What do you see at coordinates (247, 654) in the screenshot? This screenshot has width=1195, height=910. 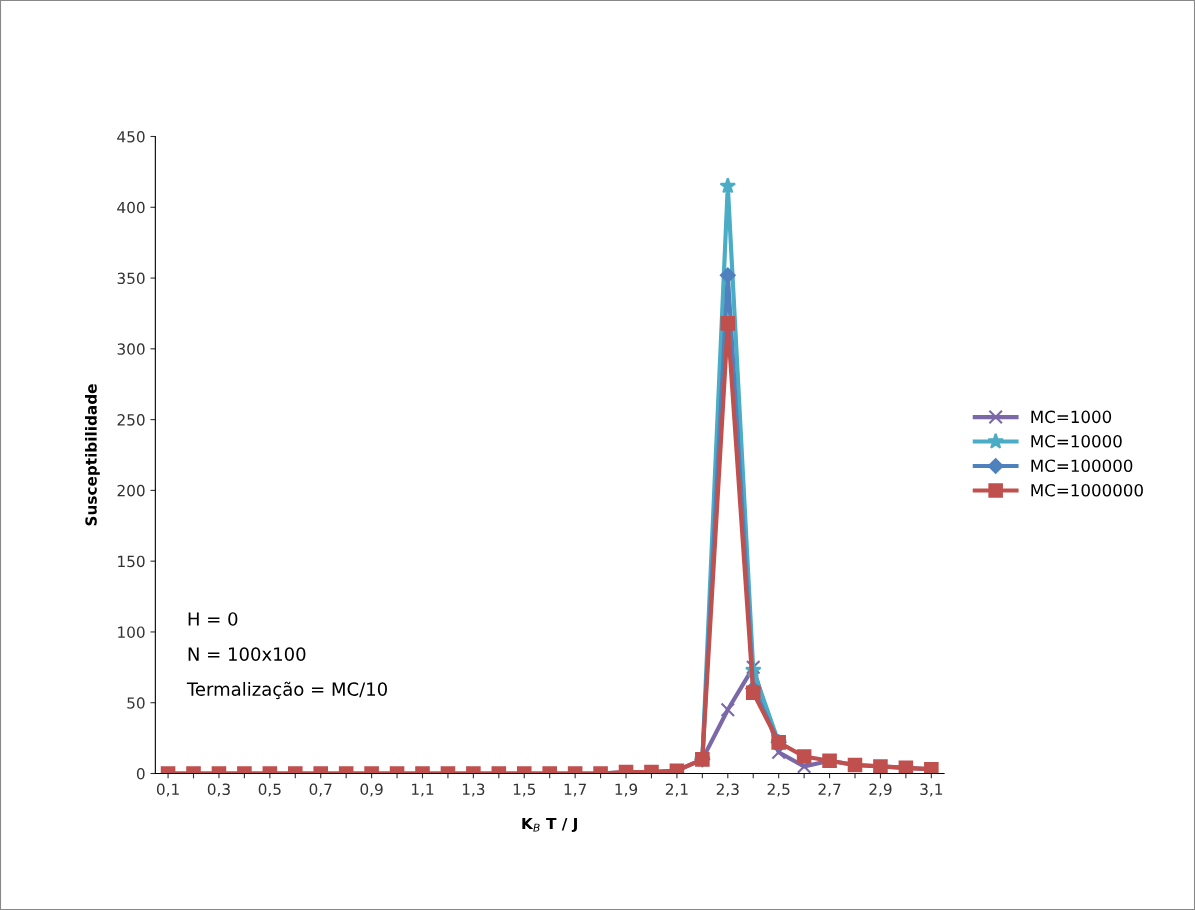 I see `annotation: N = 100x100` at bounding box center [247, 654].